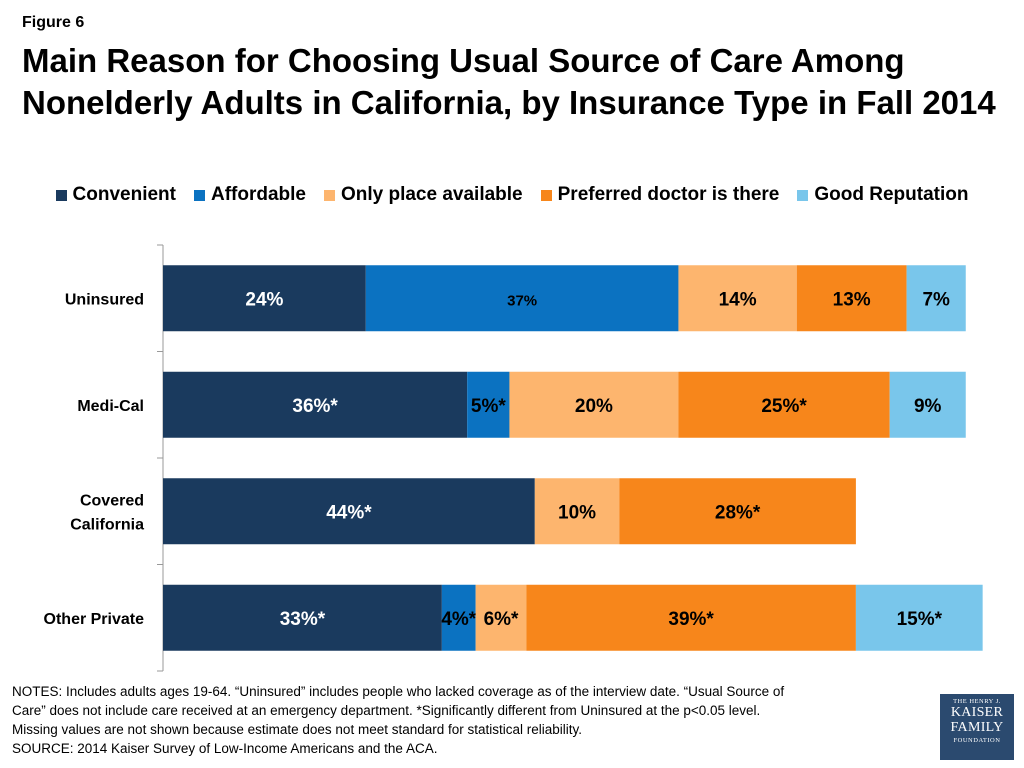  What do you see at coordinates (546, 195) in the screenshot?
I see `legend-swatch-preferred-doctor` at bounding box center [546, 195].